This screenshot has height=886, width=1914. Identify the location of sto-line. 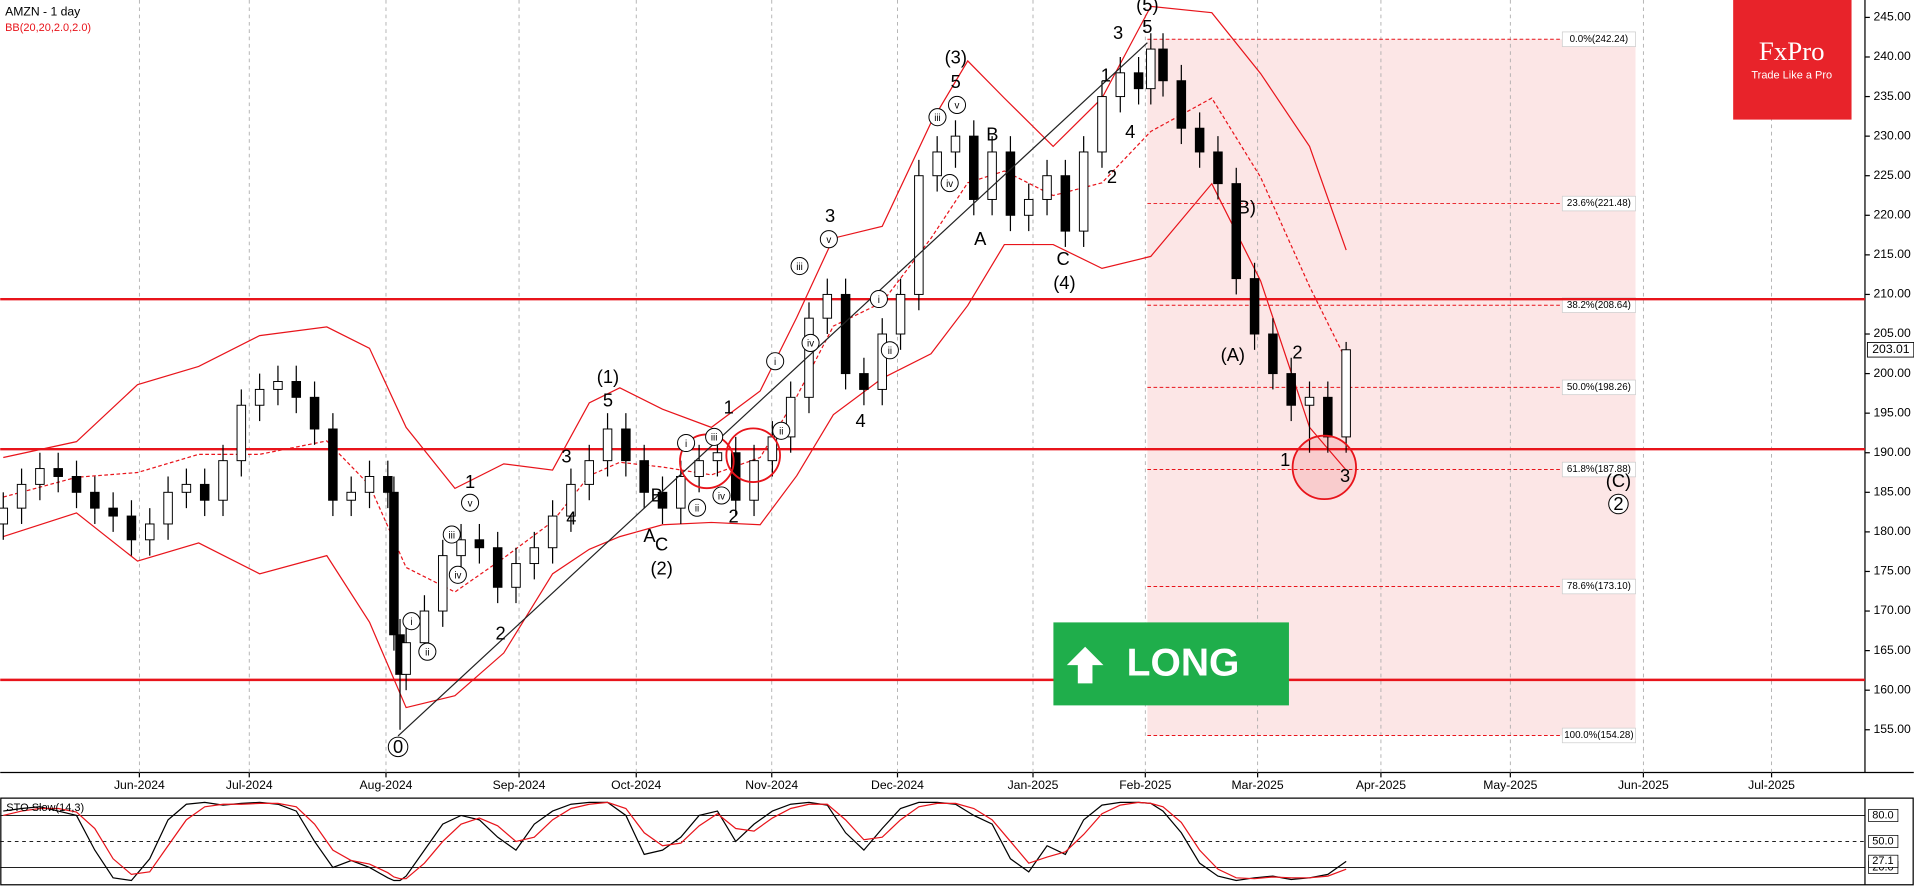
(675, 840).